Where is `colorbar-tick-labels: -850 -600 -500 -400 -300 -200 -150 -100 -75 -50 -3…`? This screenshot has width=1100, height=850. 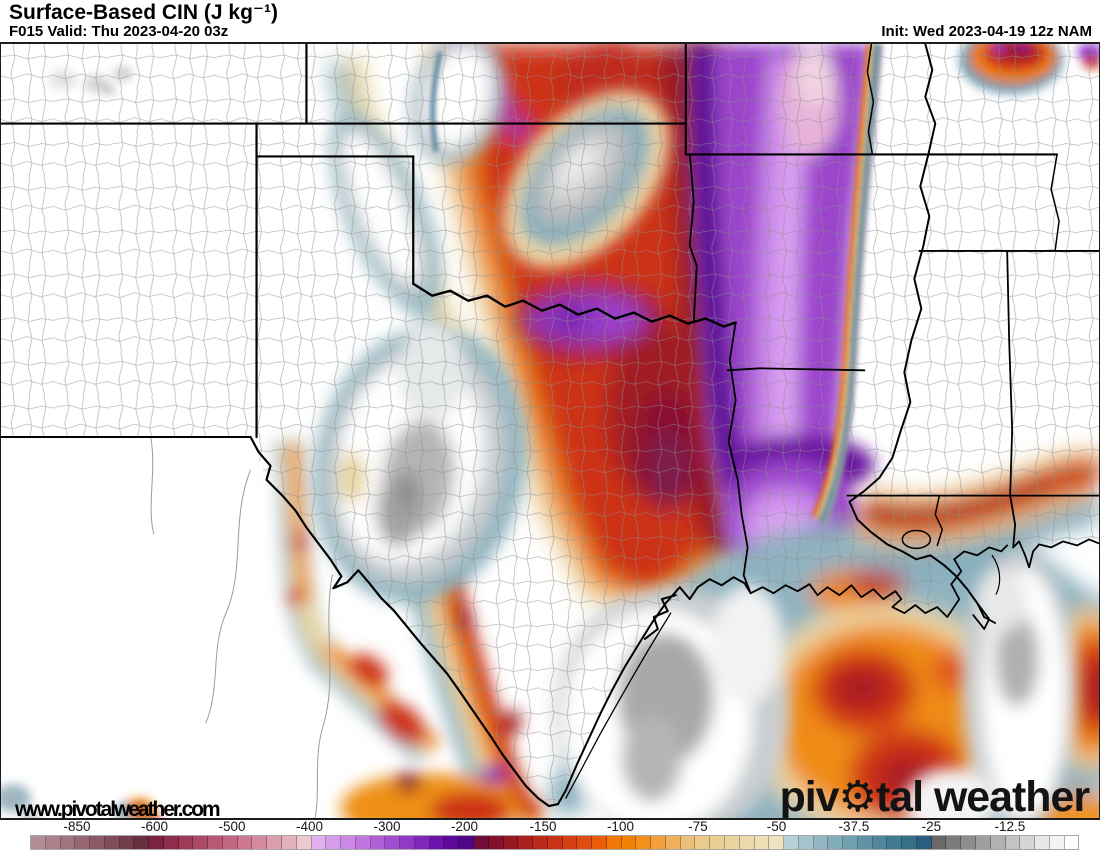 colorbar-tick-labels: -850 -600 -500 -400 -300 -200 -150 -100 -75 -50 -3… is located at coordinates (554, 827).